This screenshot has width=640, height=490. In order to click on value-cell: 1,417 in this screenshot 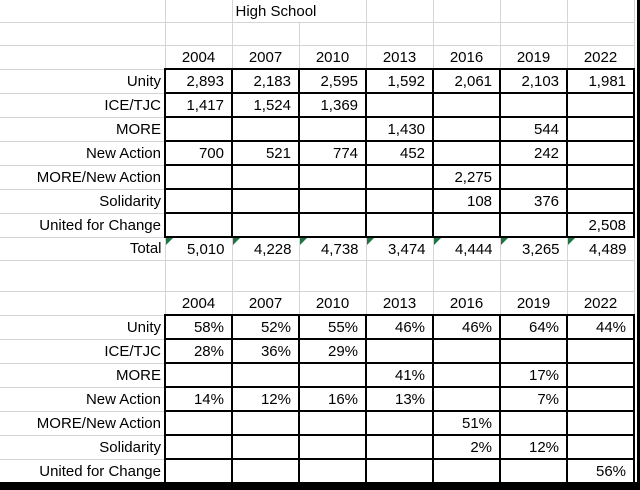, I will do `click(198, 105)`.